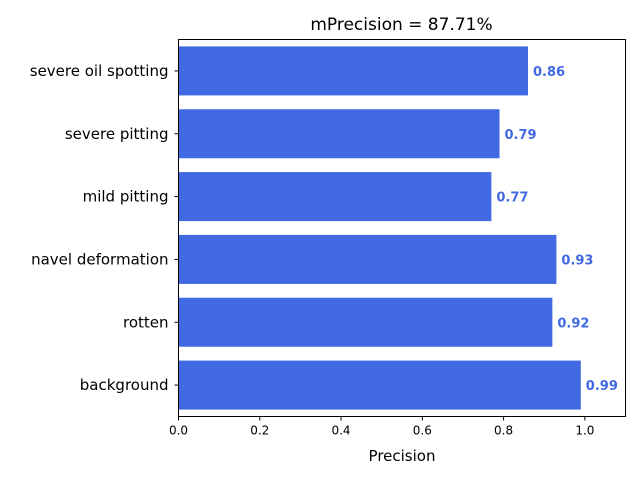 The width and height of the screenshot is (640, 480). Describe the element at coordinates (401, 25) in the screenshot. I see `chart-title: mPrecision = 87.71%` at that location.